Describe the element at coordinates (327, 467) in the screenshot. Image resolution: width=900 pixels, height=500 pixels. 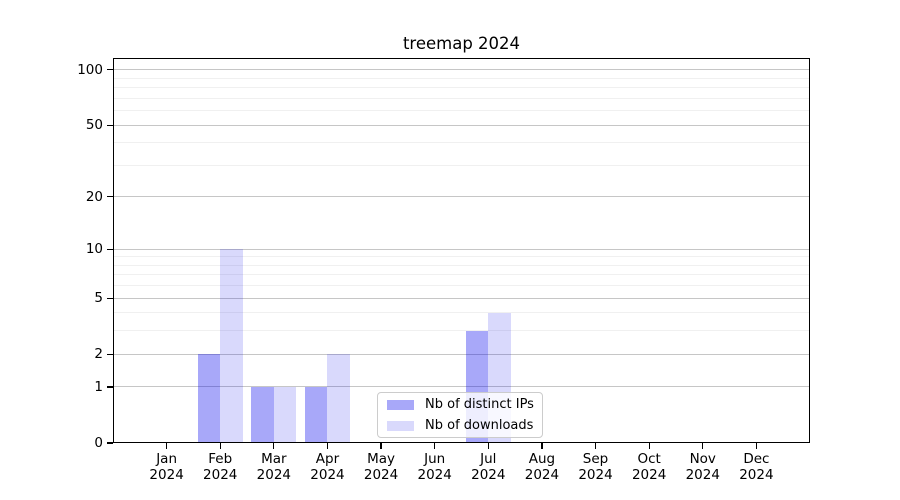
I see `x-tick-label: Apr 2024` at that location.